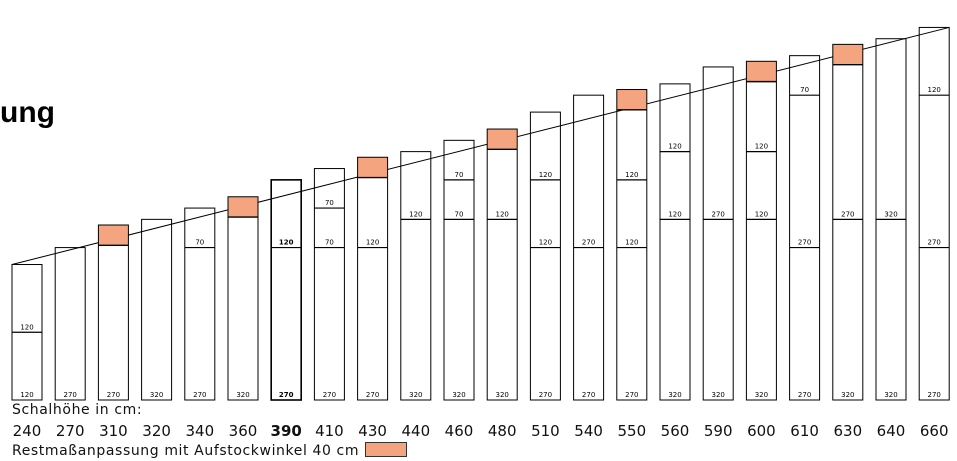 The image size is (957, 461). Describe the element at coordinates (761, 431) in the screenshot. I see `height-value: 600` at that location.